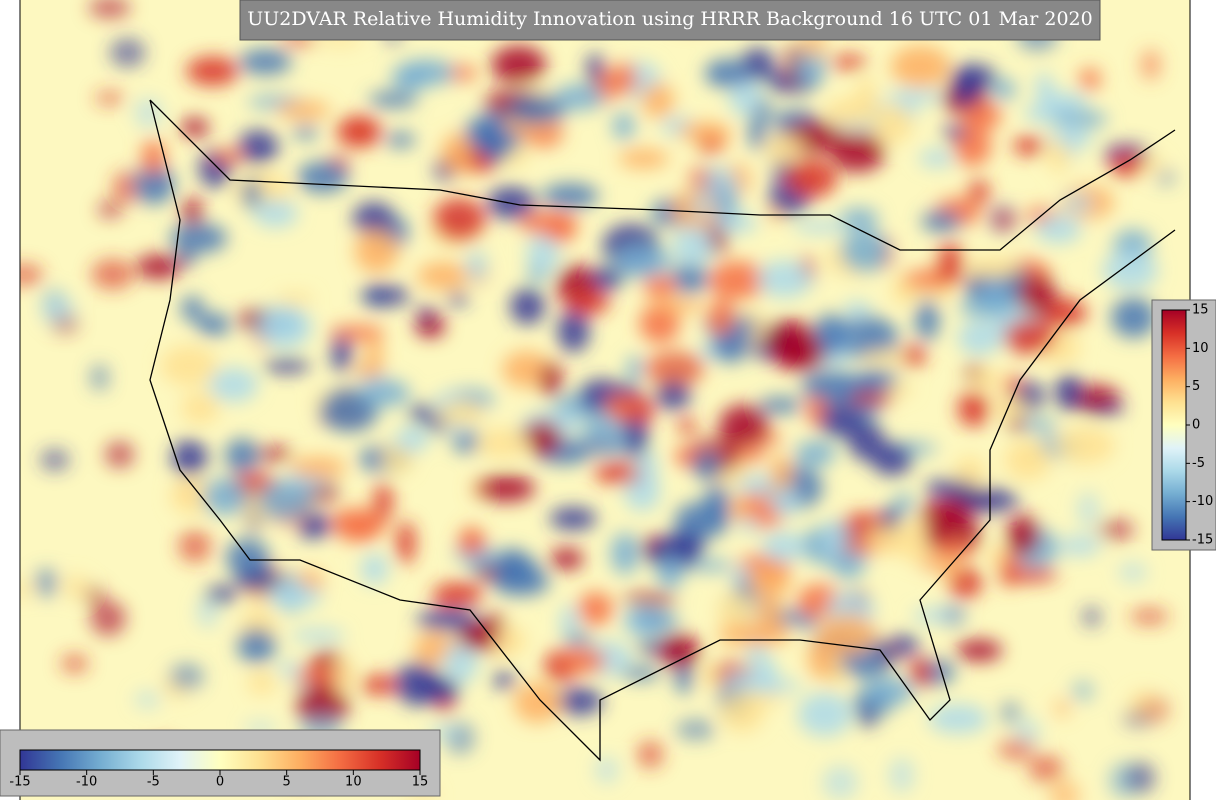  What do you see at coordinates (220, 763) in the screenshot?
I see `horizontal-colorbar: -15 -10 -5 0 5 10 15` at bounding box center [220, 763].